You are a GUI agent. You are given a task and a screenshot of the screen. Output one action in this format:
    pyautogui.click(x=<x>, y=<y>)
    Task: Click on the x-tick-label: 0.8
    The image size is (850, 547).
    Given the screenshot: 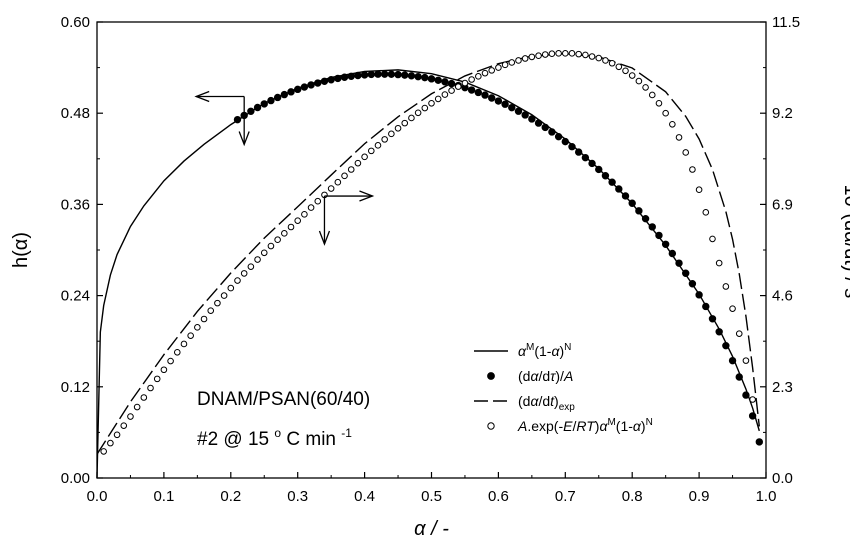 What is the action you would take?
    pyautogui.click(x=632, y=496)
    